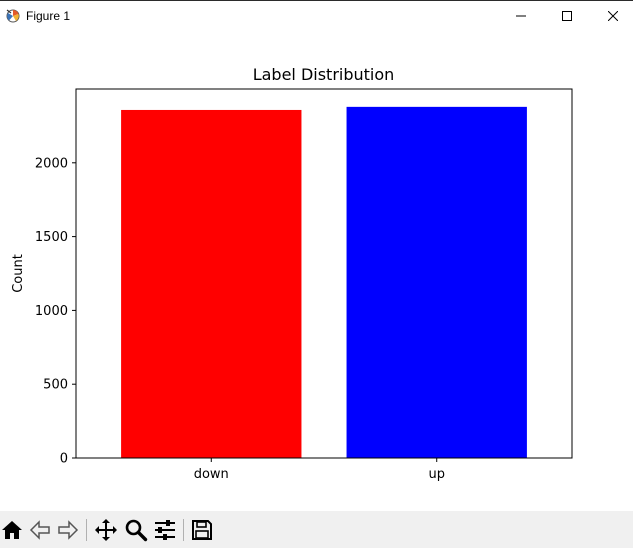 The height and width of the screenshot is (548, 633). I want to click on x-tick-label: up, so click(436, 474).